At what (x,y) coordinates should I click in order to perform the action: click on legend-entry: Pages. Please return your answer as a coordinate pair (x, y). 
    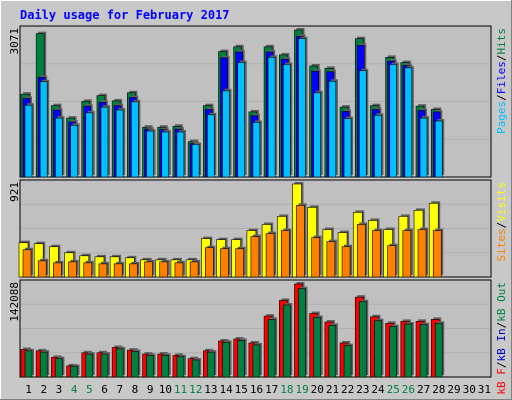
    Looking at the image, I should click on (501, 117).